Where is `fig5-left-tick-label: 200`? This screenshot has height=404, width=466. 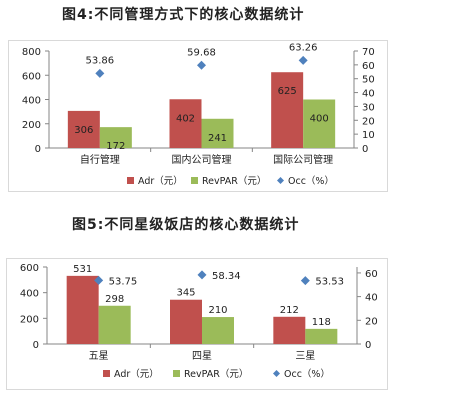
fig5-left-tick-label: 200 is located at coordinates (29, 319).